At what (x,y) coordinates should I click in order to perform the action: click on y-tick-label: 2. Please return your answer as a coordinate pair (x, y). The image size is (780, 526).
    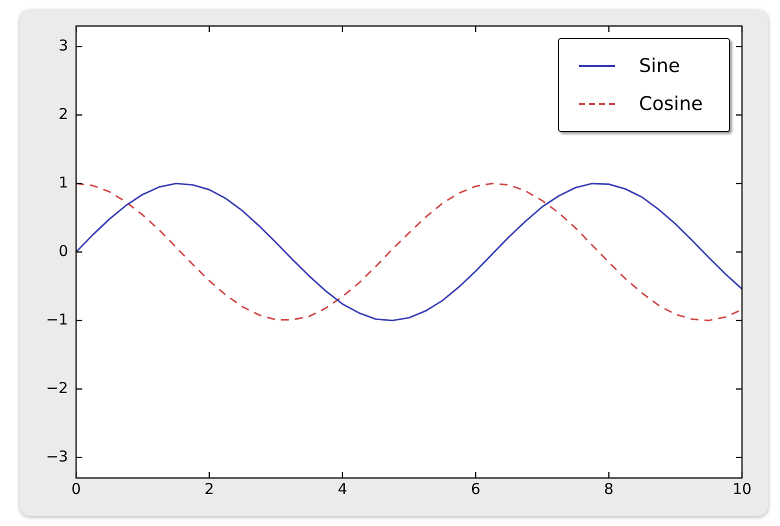
    Looking at the image, I should click on (63, 113).